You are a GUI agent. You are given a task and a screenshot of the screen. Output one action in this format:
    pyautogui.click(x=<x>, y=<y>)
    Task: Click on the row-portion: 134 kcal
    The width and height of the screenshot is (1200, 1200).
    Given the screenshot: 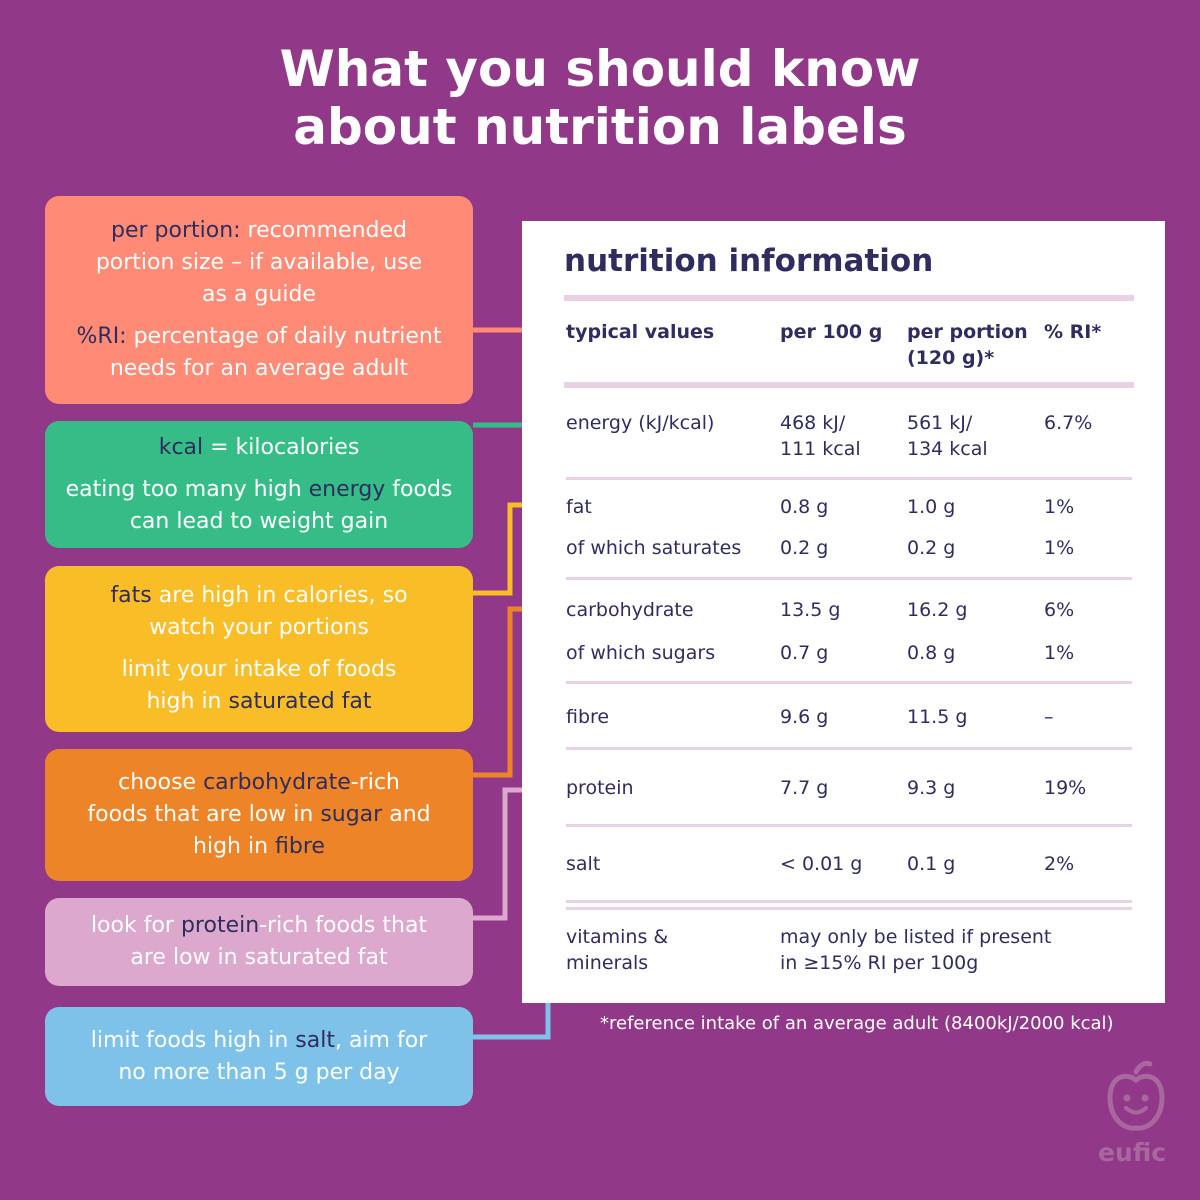 What is the action you would take?
    pyautogui.click(x=947, y=449)
    